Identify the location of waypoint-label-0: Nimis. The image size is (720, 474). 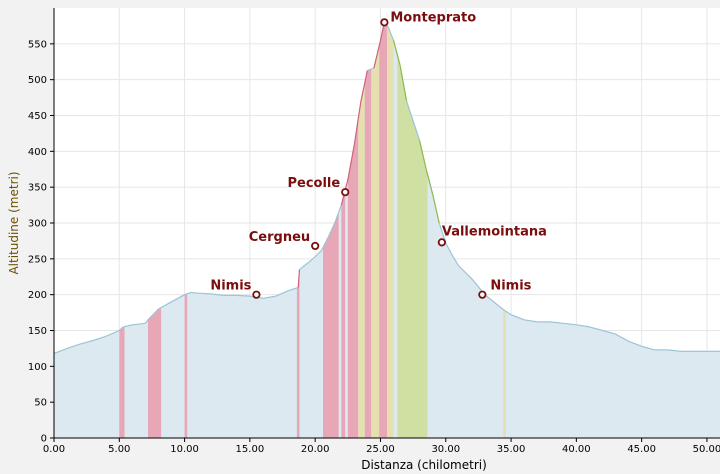
(230, 286).